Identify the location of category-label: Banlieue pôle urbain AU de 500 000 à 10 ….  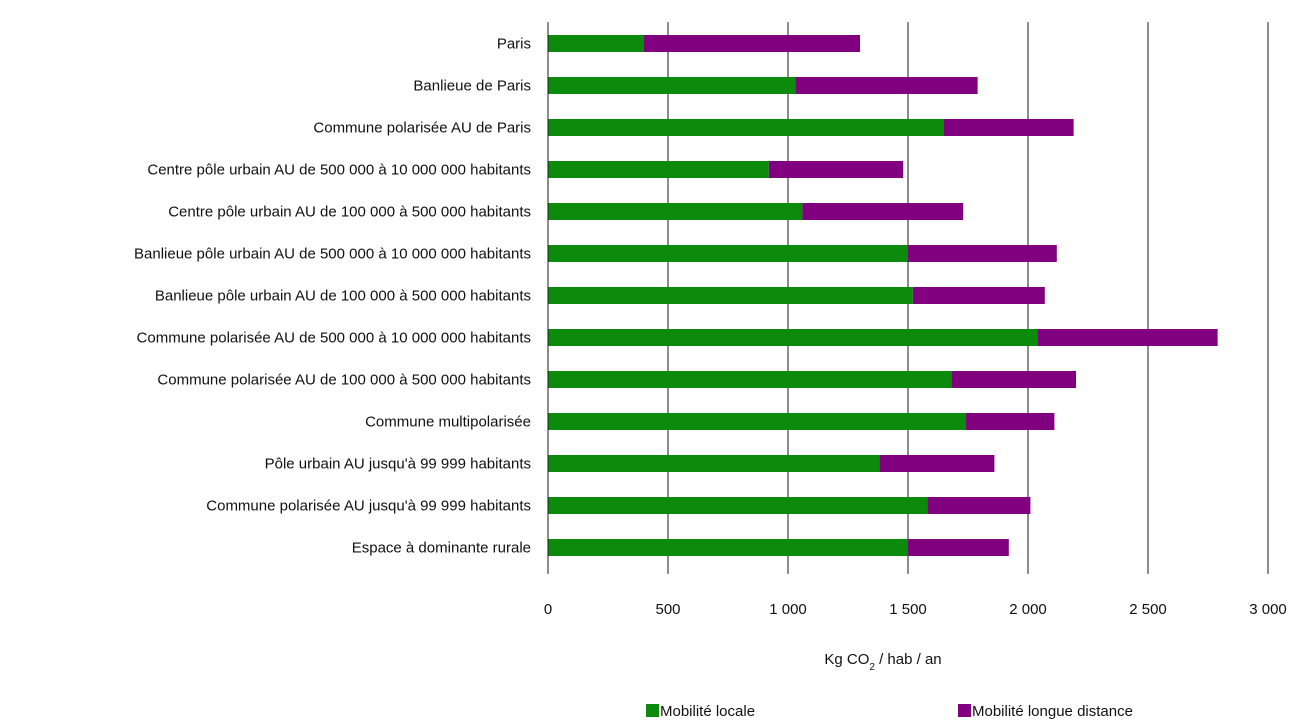
(332, 254).